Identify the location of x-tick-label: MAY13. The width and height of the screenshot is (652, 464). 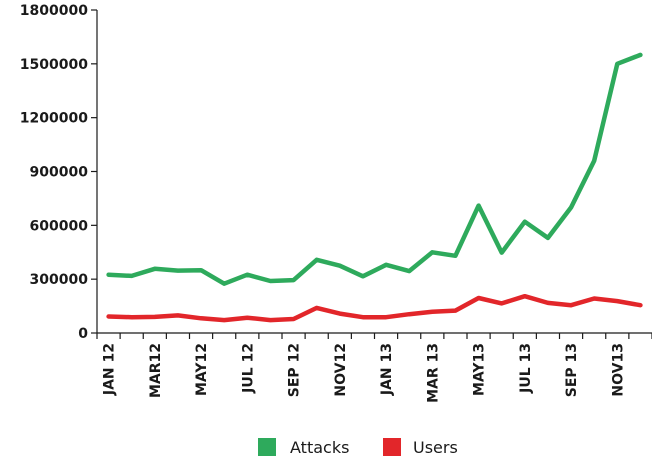
(480, 369).